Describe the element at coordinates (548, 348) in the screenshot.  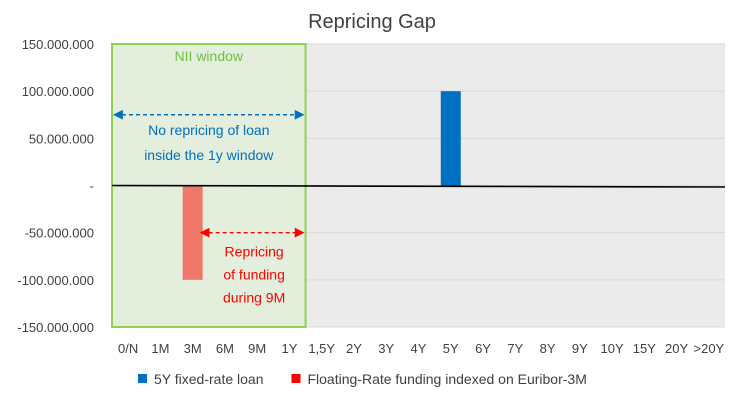
I see `x-tick-label: 8Y` at that location.